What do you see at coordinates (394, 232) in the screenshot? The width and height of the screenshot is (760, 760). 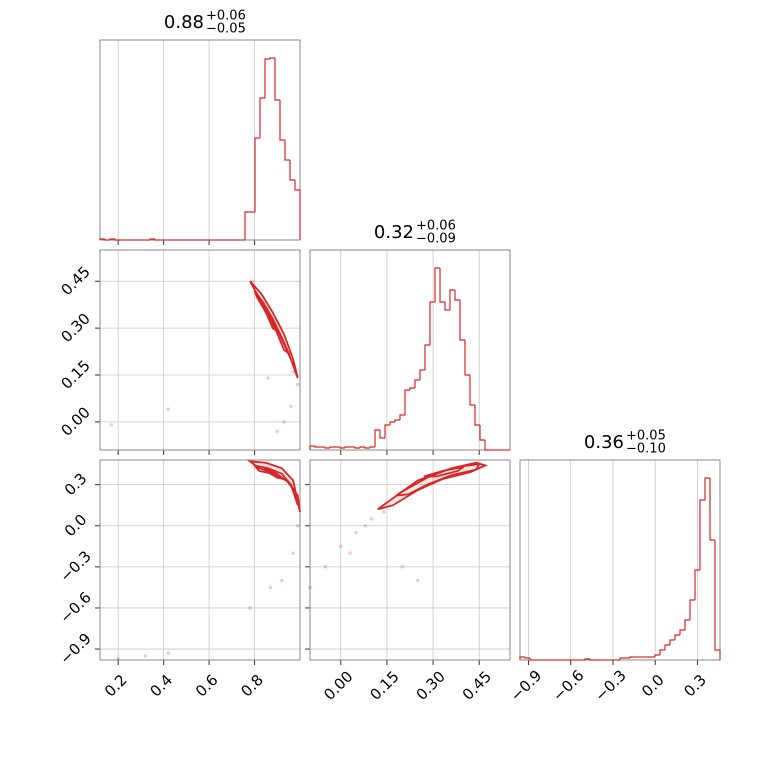 I see `title-value: 0.32` at bounding box center [394, 232].